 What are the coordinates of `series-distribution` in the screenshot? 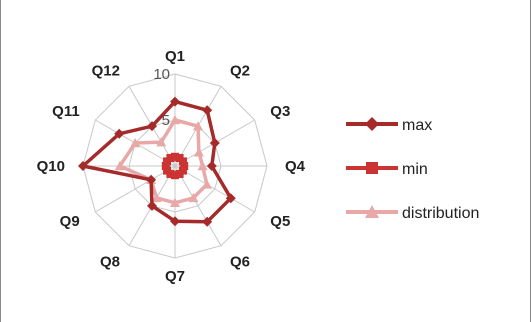 It's located at (163, 161).